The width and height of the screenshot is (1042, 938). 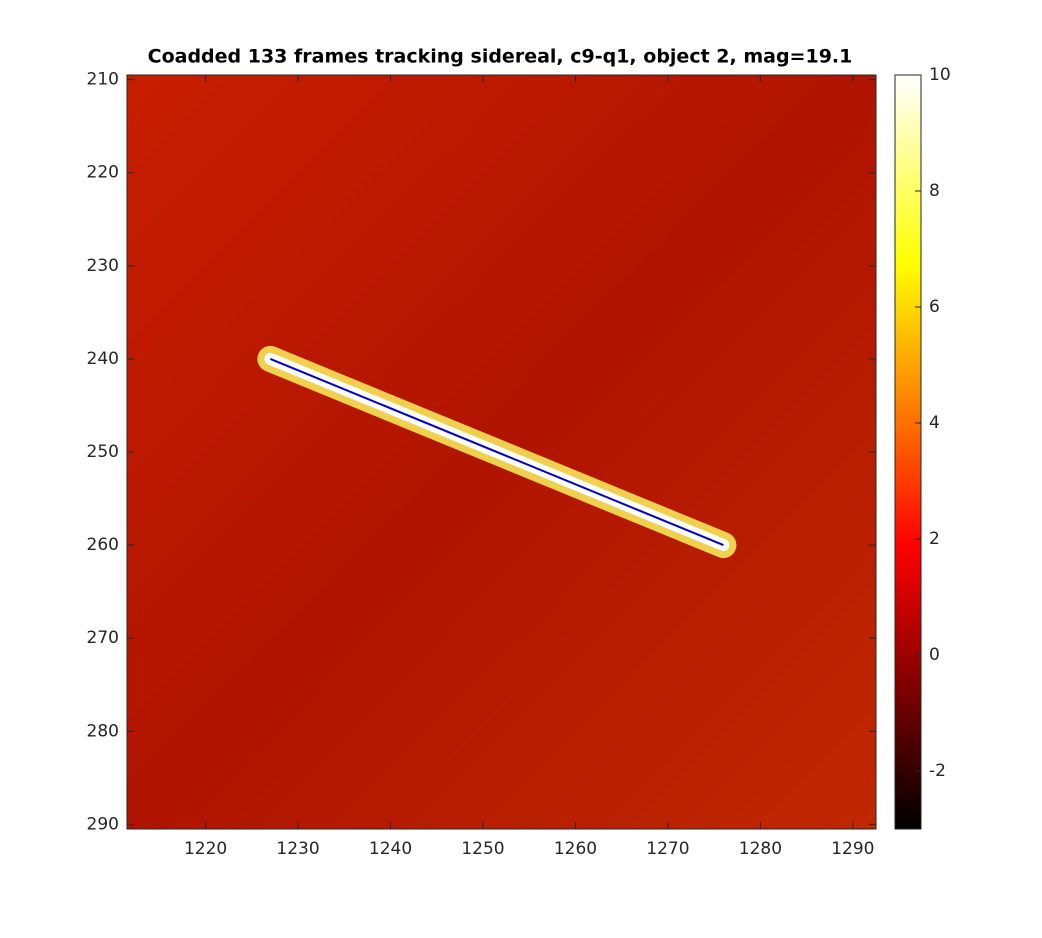 What do you see at coordinates (103, 824) in the screenshot?
I see `y-tick-label: 290` at bounding box center [103, 824].